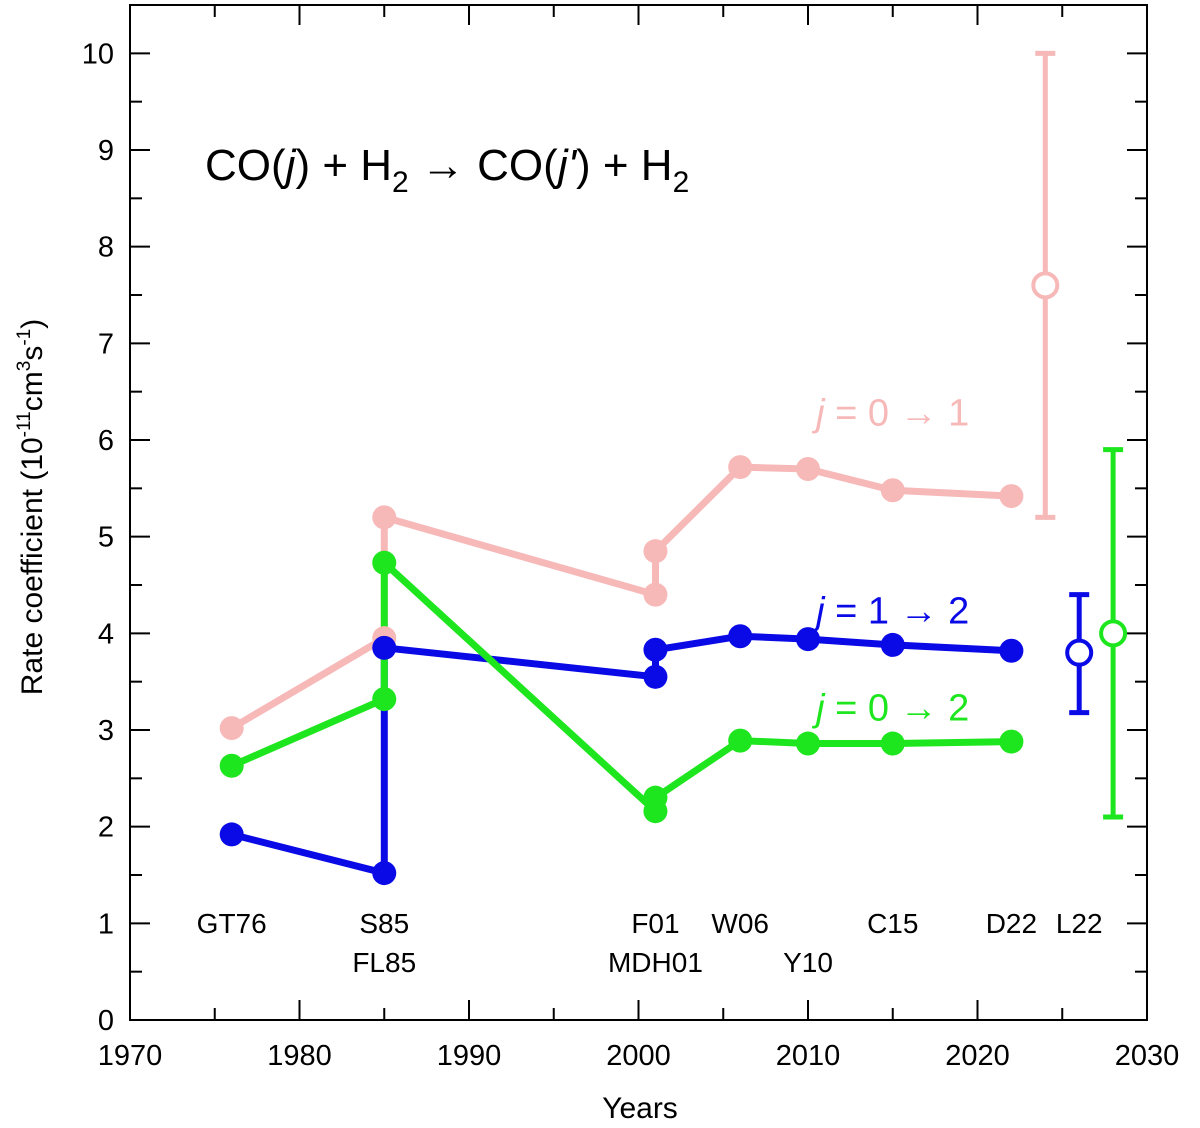 The height and width of the screenshot is (1128, 1200). Describe the element at coordinates (740, 923) in the screenshot. I see `reference-label: W06` at that location.